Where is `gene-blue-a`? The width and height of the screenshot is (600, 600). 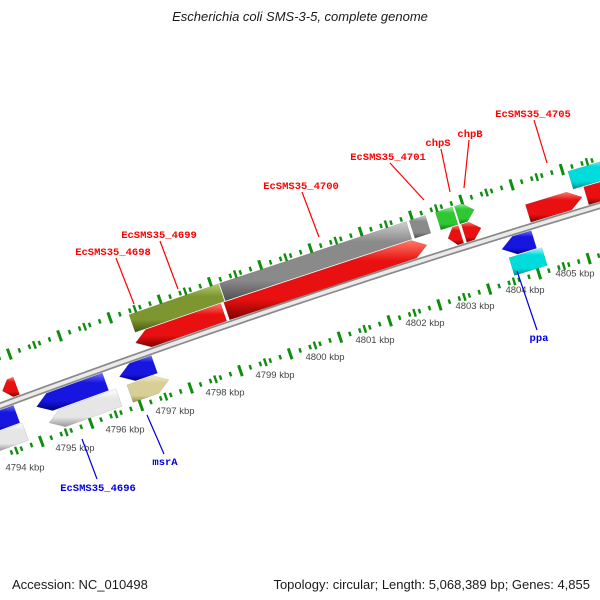
gene-blue-a is located at coordinates (72, 391).